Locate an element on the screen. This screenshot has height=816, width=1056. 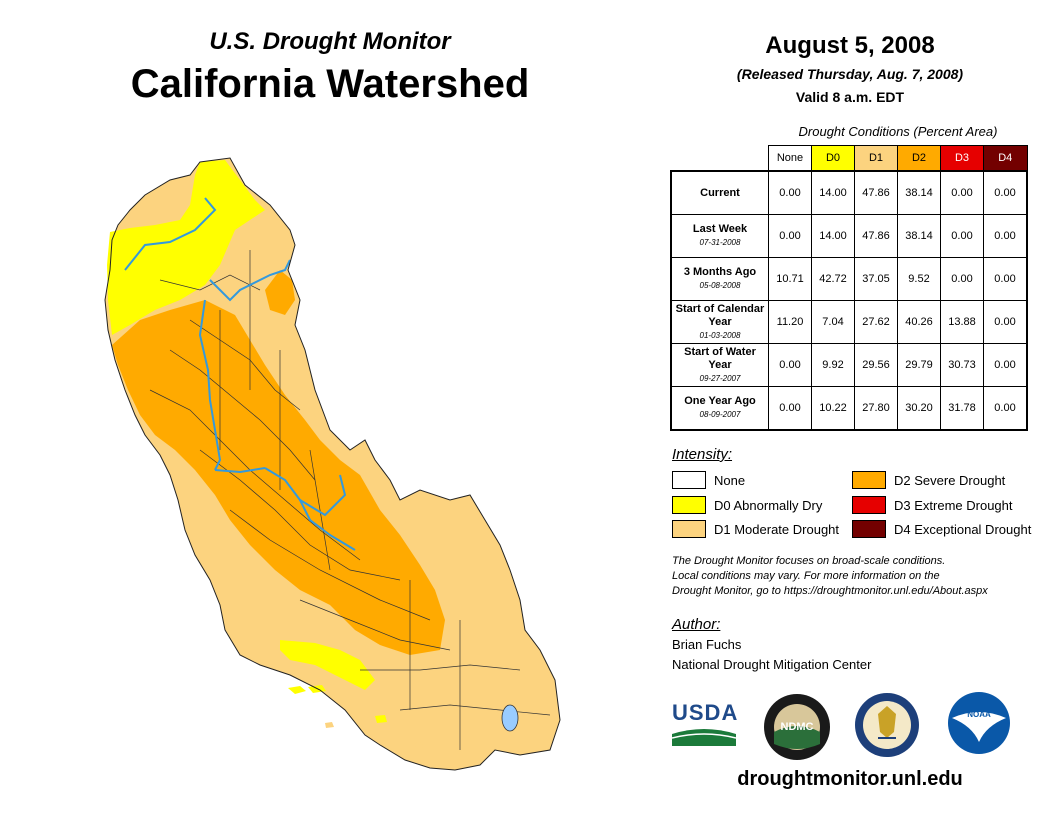
legend-item-d2: D2 Severe Drought is located at coordinates (928, 480).